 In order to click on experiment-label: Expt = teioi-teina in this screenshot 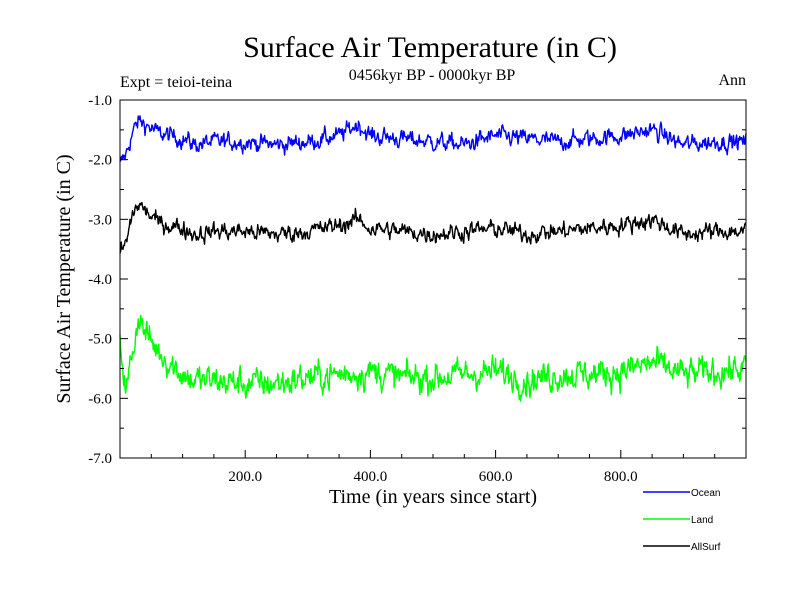, I will do `click(176, 82)`.